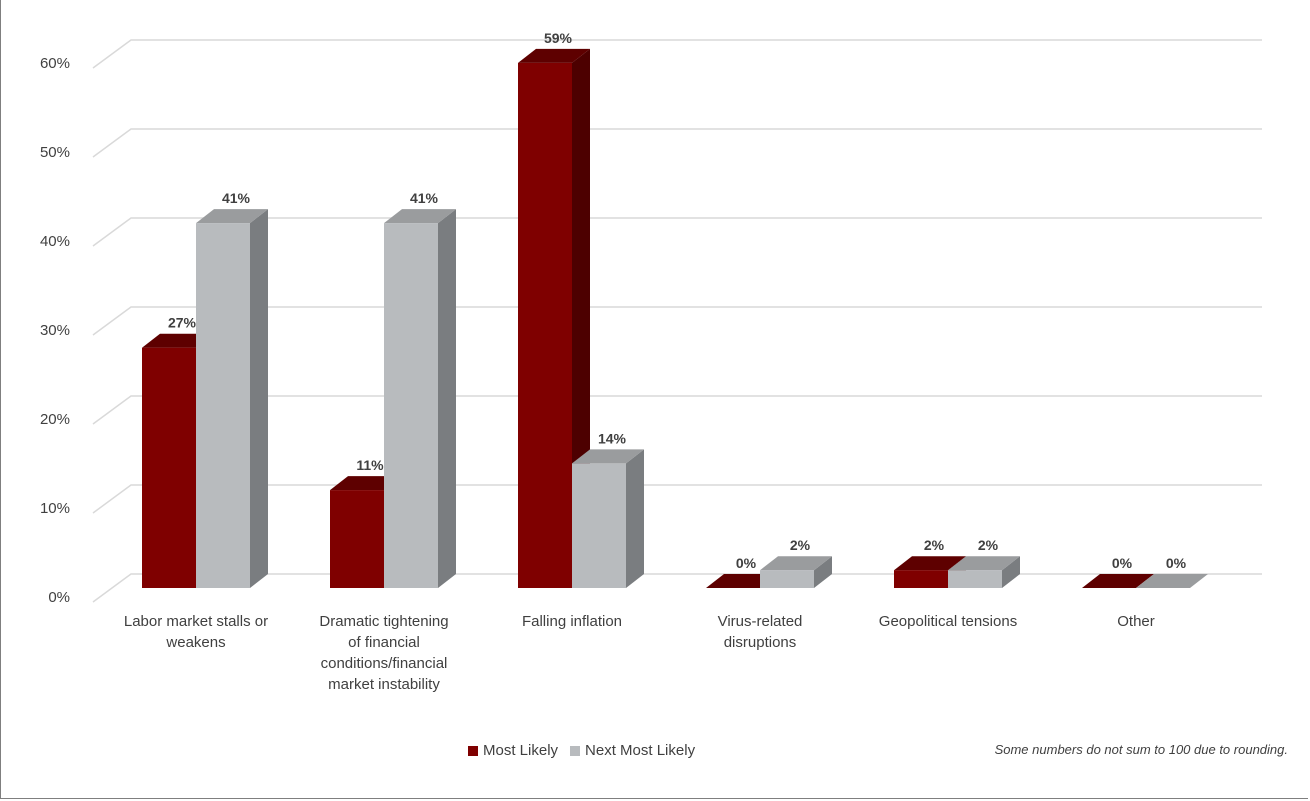  What do you see at coordinates (1136, 621) in the screenshot?
I see `x-tick-label: Other` at bounding box center [1136, 621].